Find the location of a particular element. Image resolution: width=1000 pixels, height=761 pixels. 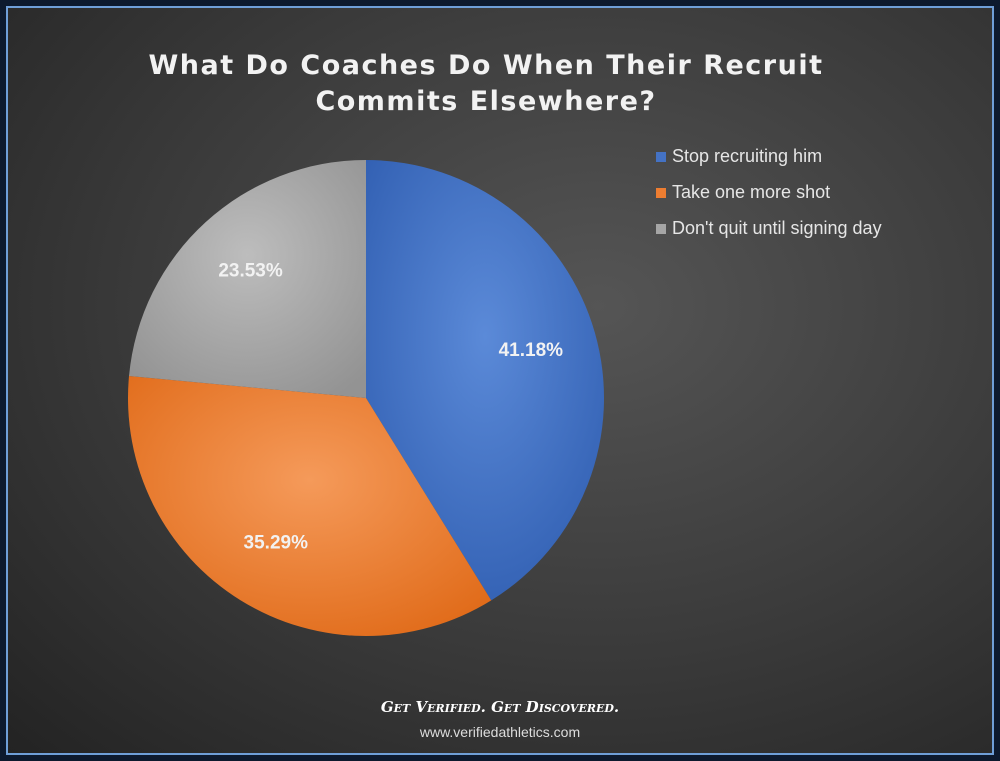

url: www.verifiedathletics.com is located at coordinates (500, 732).